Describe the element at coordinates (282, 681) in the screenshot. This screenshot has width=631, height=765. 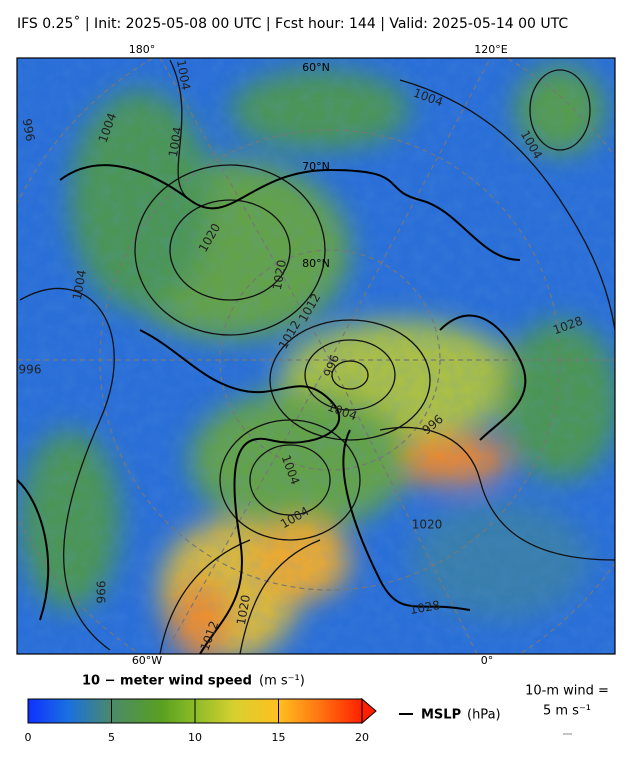
I see `colorbar-units: (m s⁻¹)` at that location.